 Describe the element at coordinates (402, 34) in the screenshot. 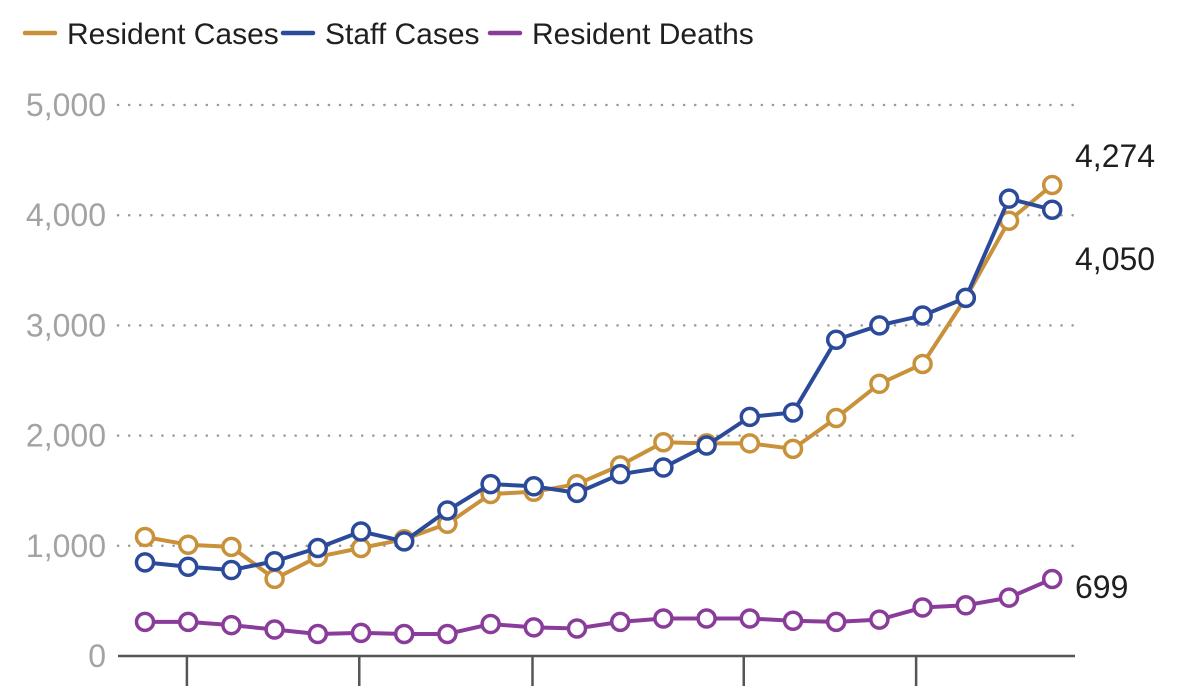

I see `legend-label-staff-cases: Staff Cases` at that location.